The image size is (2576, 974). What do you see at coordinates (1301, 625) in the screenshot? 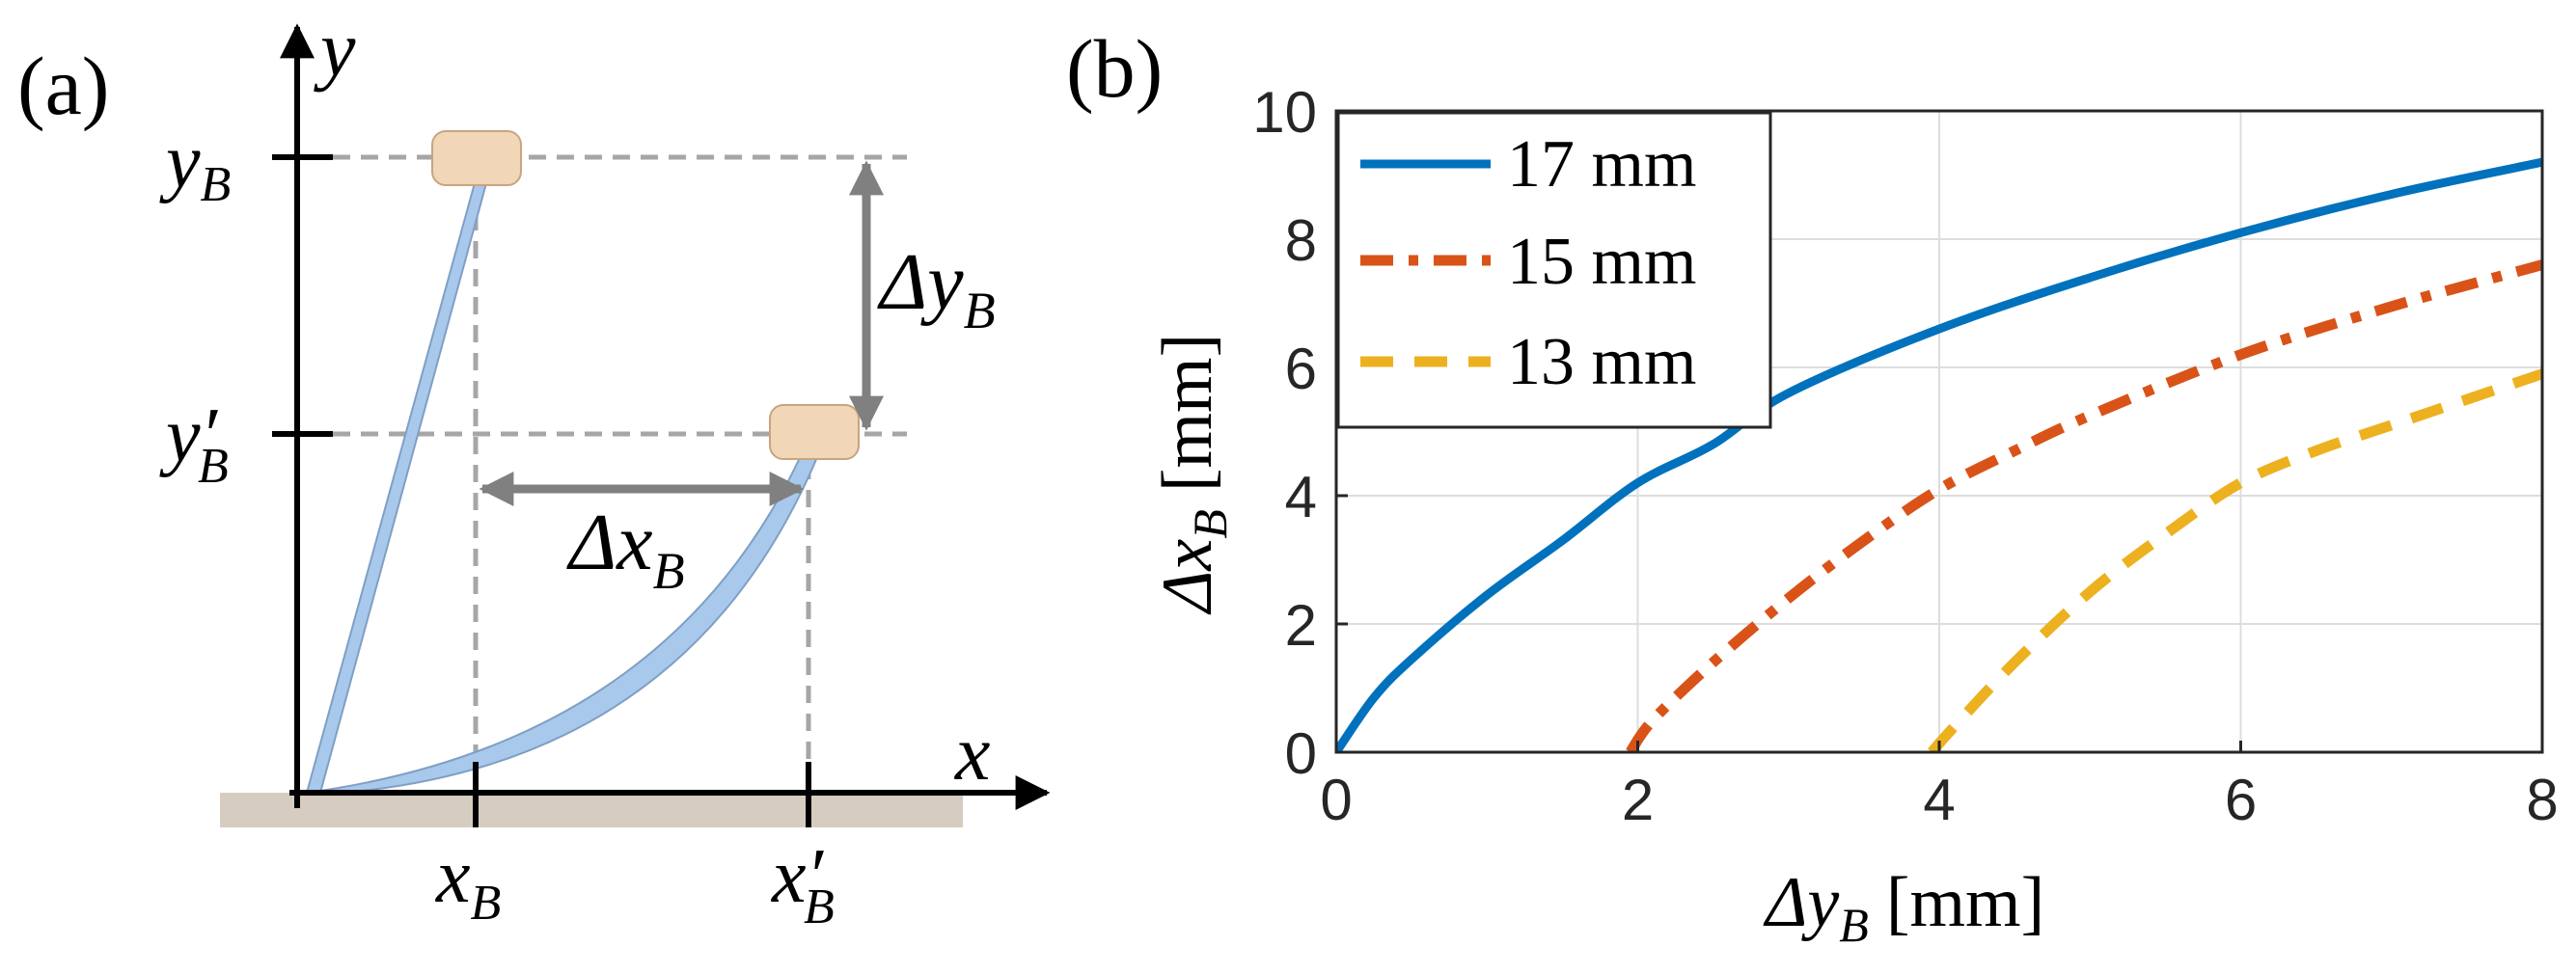
I see `y-tick-label: 2` at bounding box center [1301, 625].